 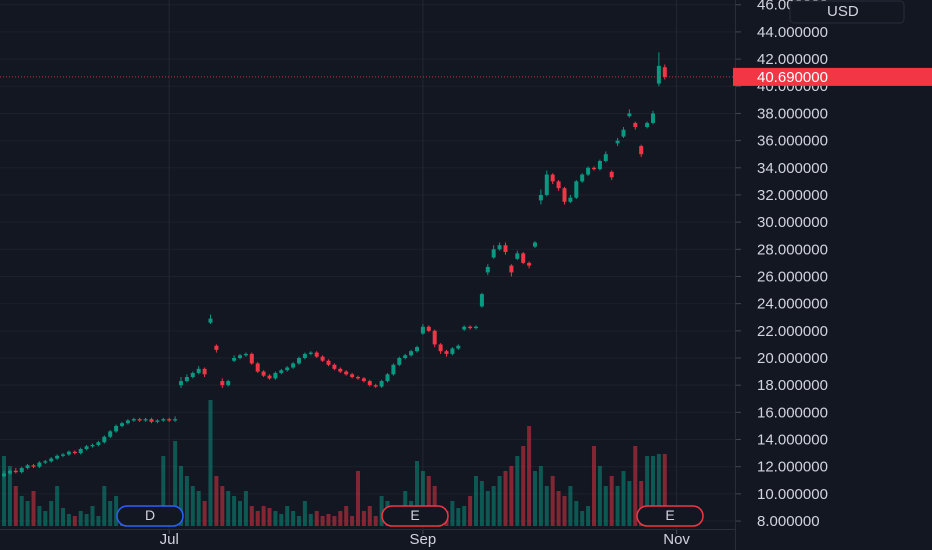 What do you see at coordinates (169, 539) in the screenshot?
I see `x-tick-label: Jul` at bounding box center [169, 539].